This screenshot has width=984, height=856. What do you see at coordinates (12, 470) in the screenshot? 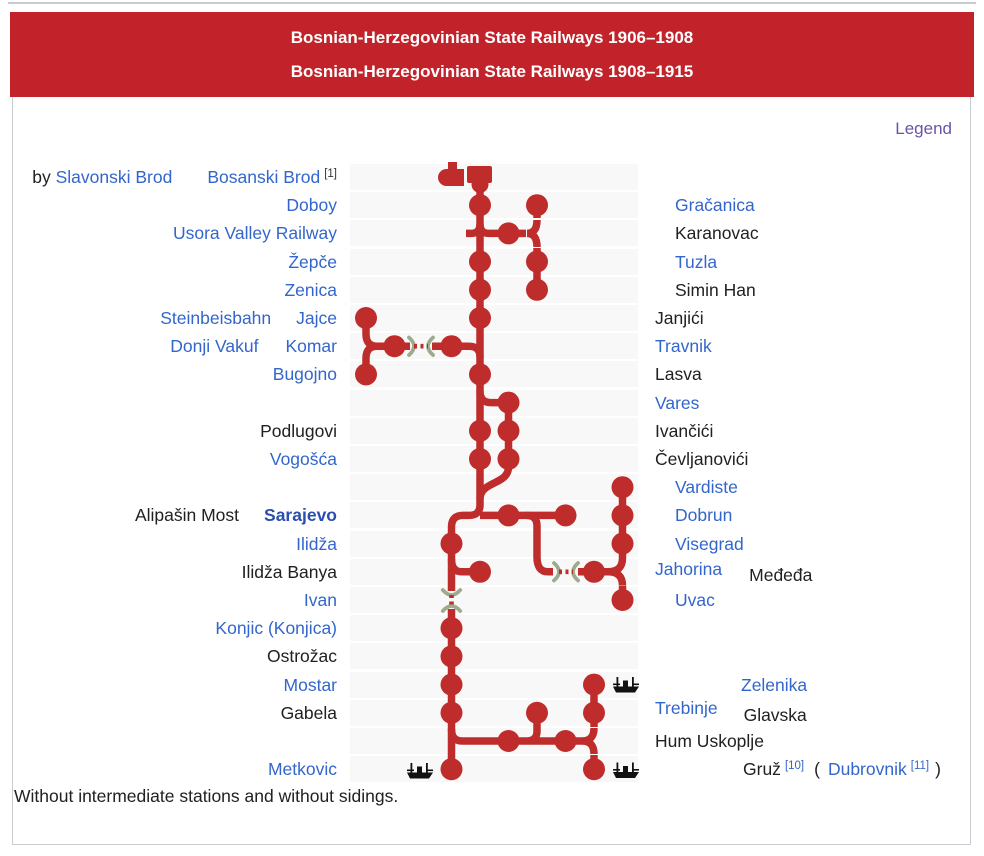
I see `box-left-border` at bounding box center [12, 470].